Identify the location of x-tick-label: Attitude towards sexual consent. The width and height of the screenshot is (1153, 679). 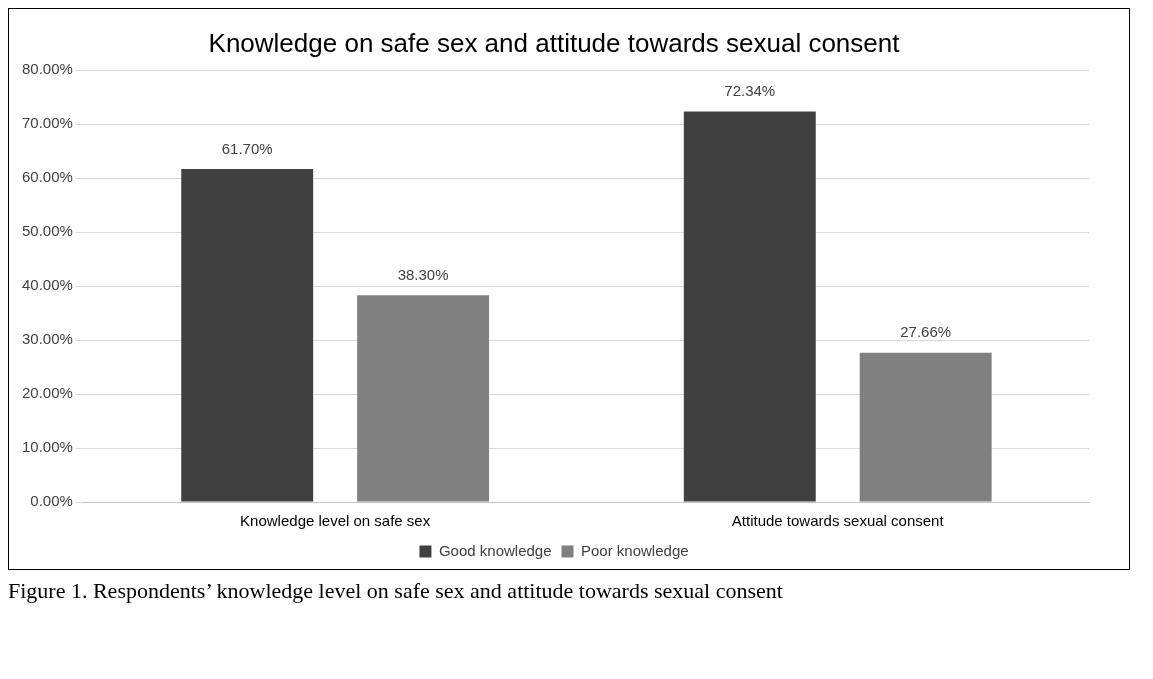
(838, 521).